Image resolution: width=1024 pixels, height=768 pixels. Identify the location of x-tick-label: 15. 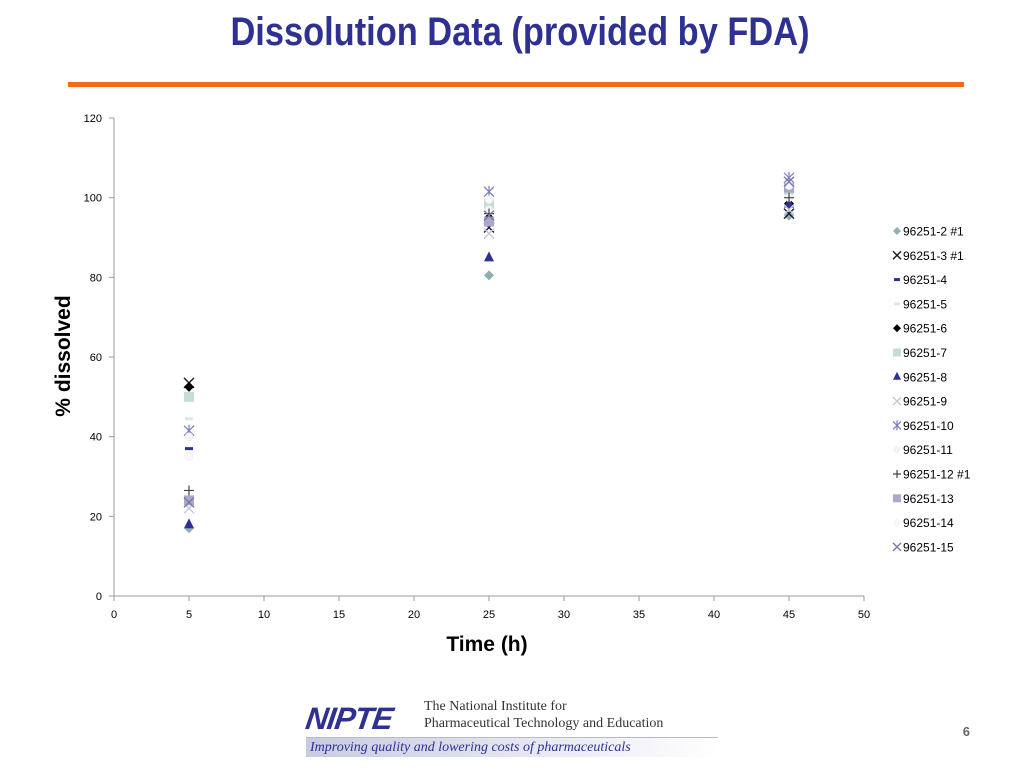
(339, 615).